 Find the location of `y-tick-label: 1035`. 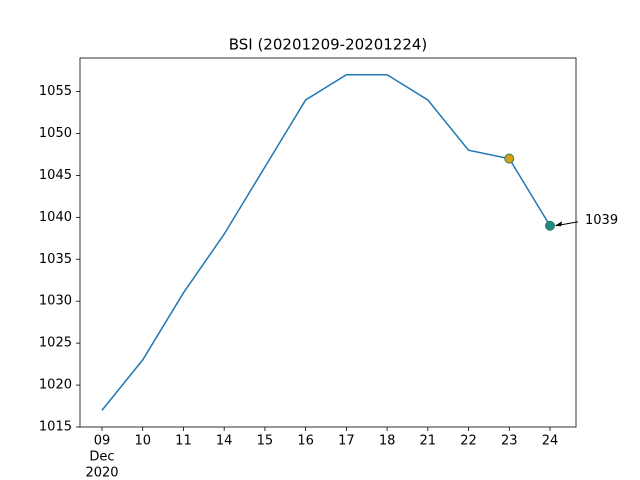

y-tick-label: 1035 is located at coordinates (55, 259).